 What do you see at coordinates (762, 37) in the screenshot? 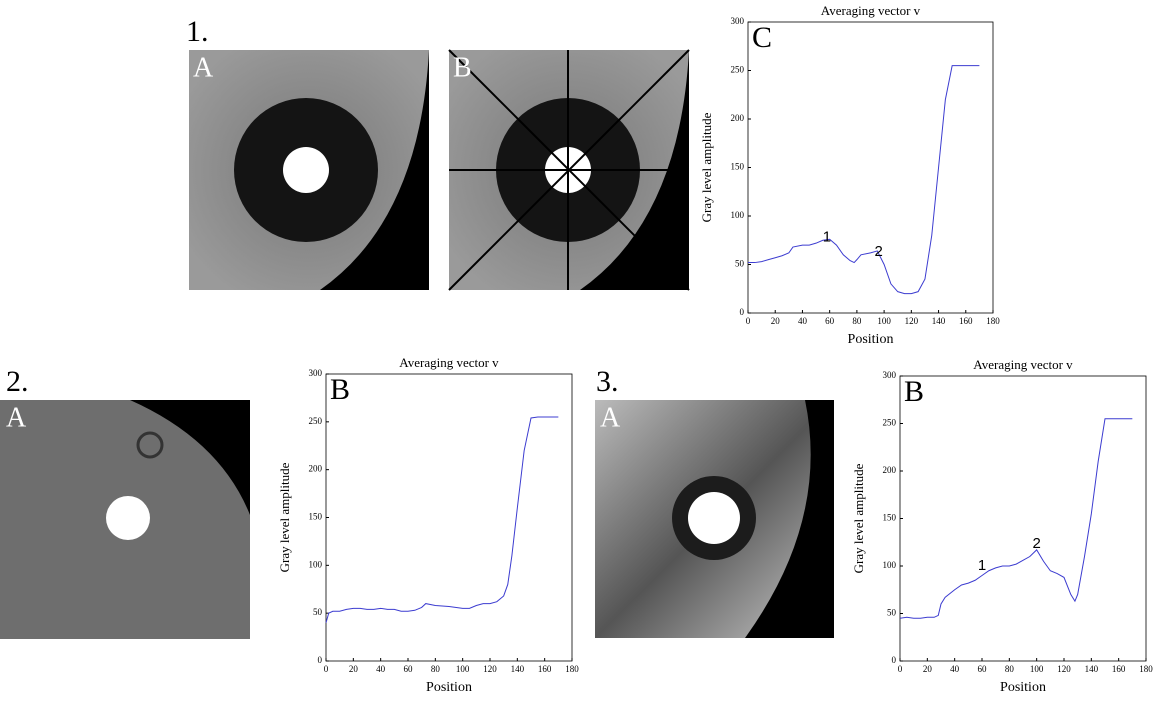
I see `panel-label: C` at bounding box center [762, 37].